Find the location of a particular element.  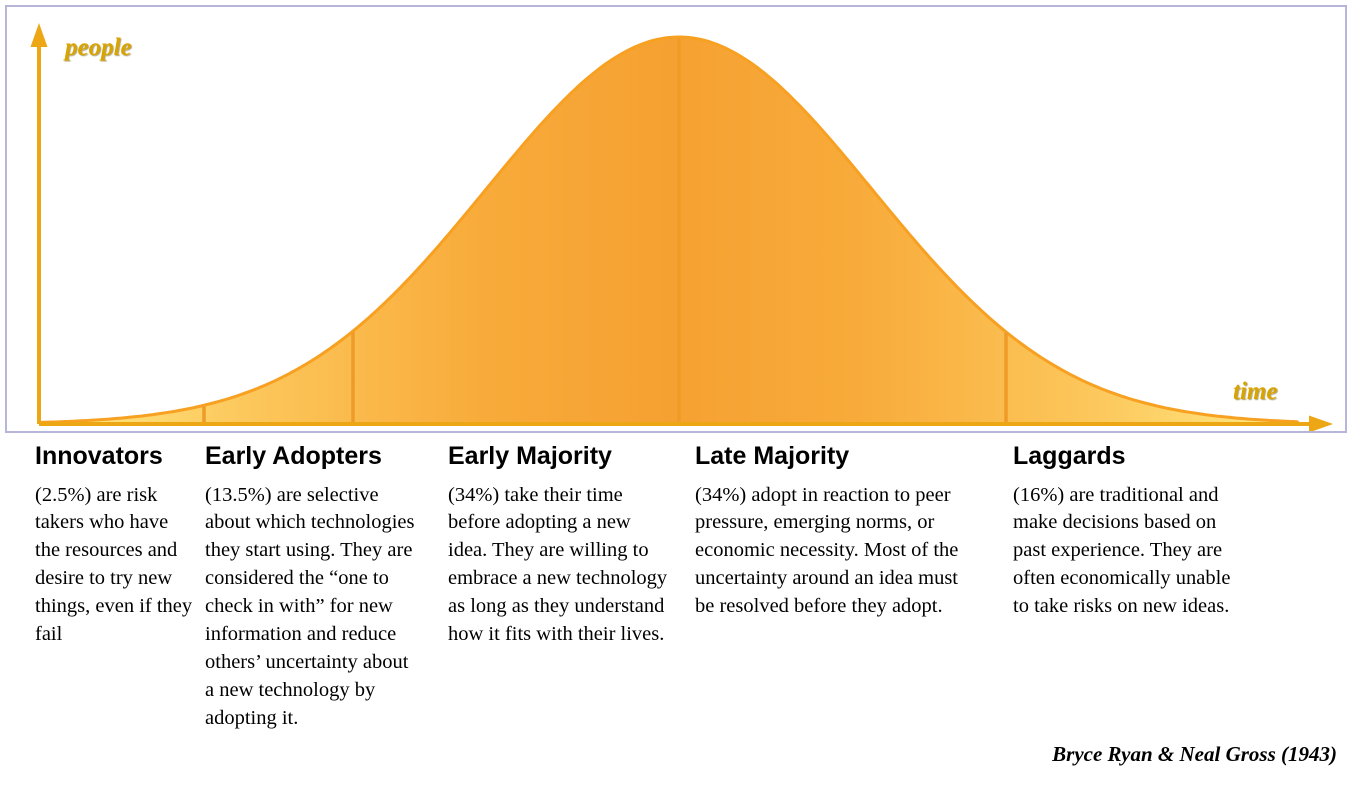

segment-title: Early Adopters is located at coordinates (293, 456).